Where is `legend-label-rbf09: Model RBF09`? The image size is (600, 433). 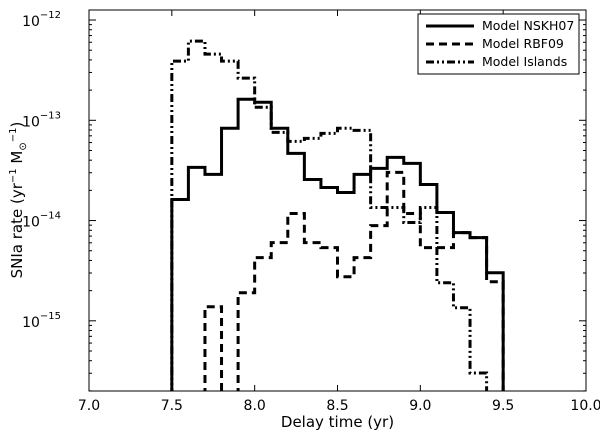 legend-label-rbf09: Model RBF09 is located at coordinates (523, 43).